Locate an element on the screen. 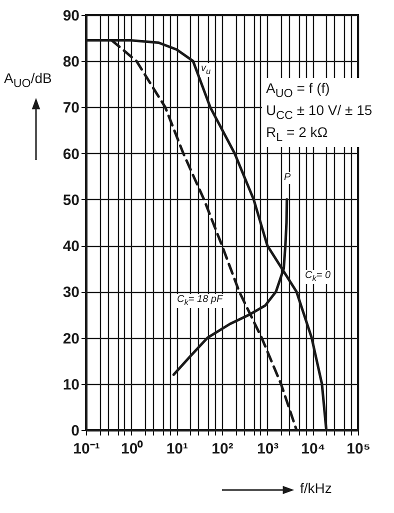  x-tick-label: 10⁵ is located at coordinates (358, 449).